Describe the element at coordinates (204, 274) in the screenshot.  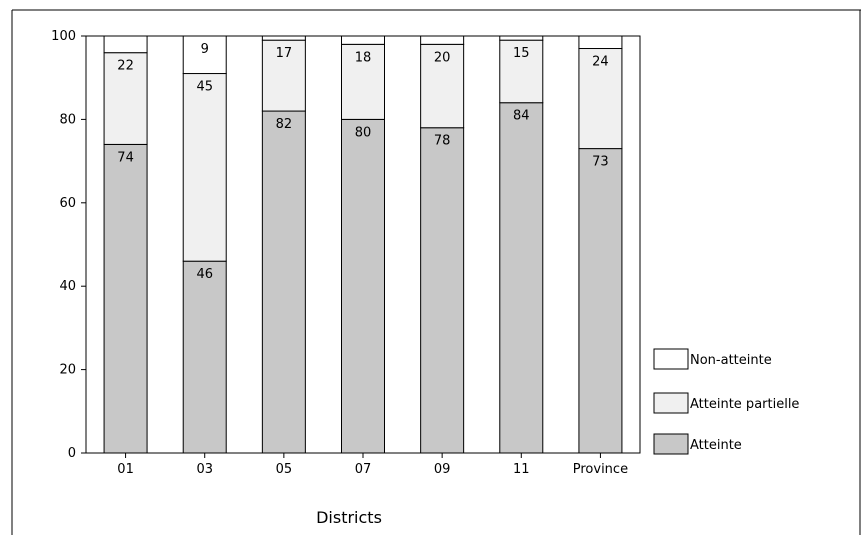
I see `data-label: 46` at that location.